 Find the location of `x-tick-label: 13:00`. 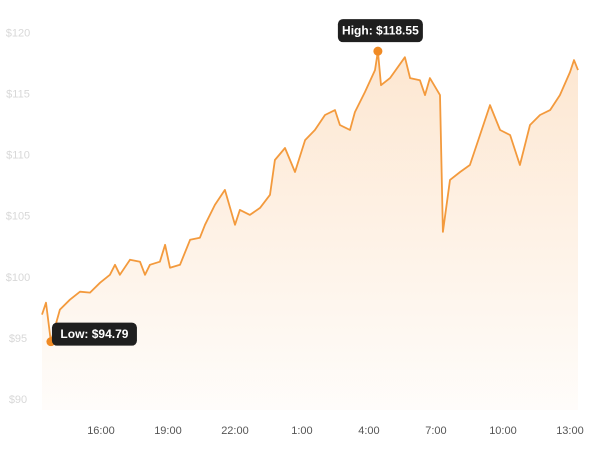

x-tick-label: 13:00 is located at coordinates (570, 431).